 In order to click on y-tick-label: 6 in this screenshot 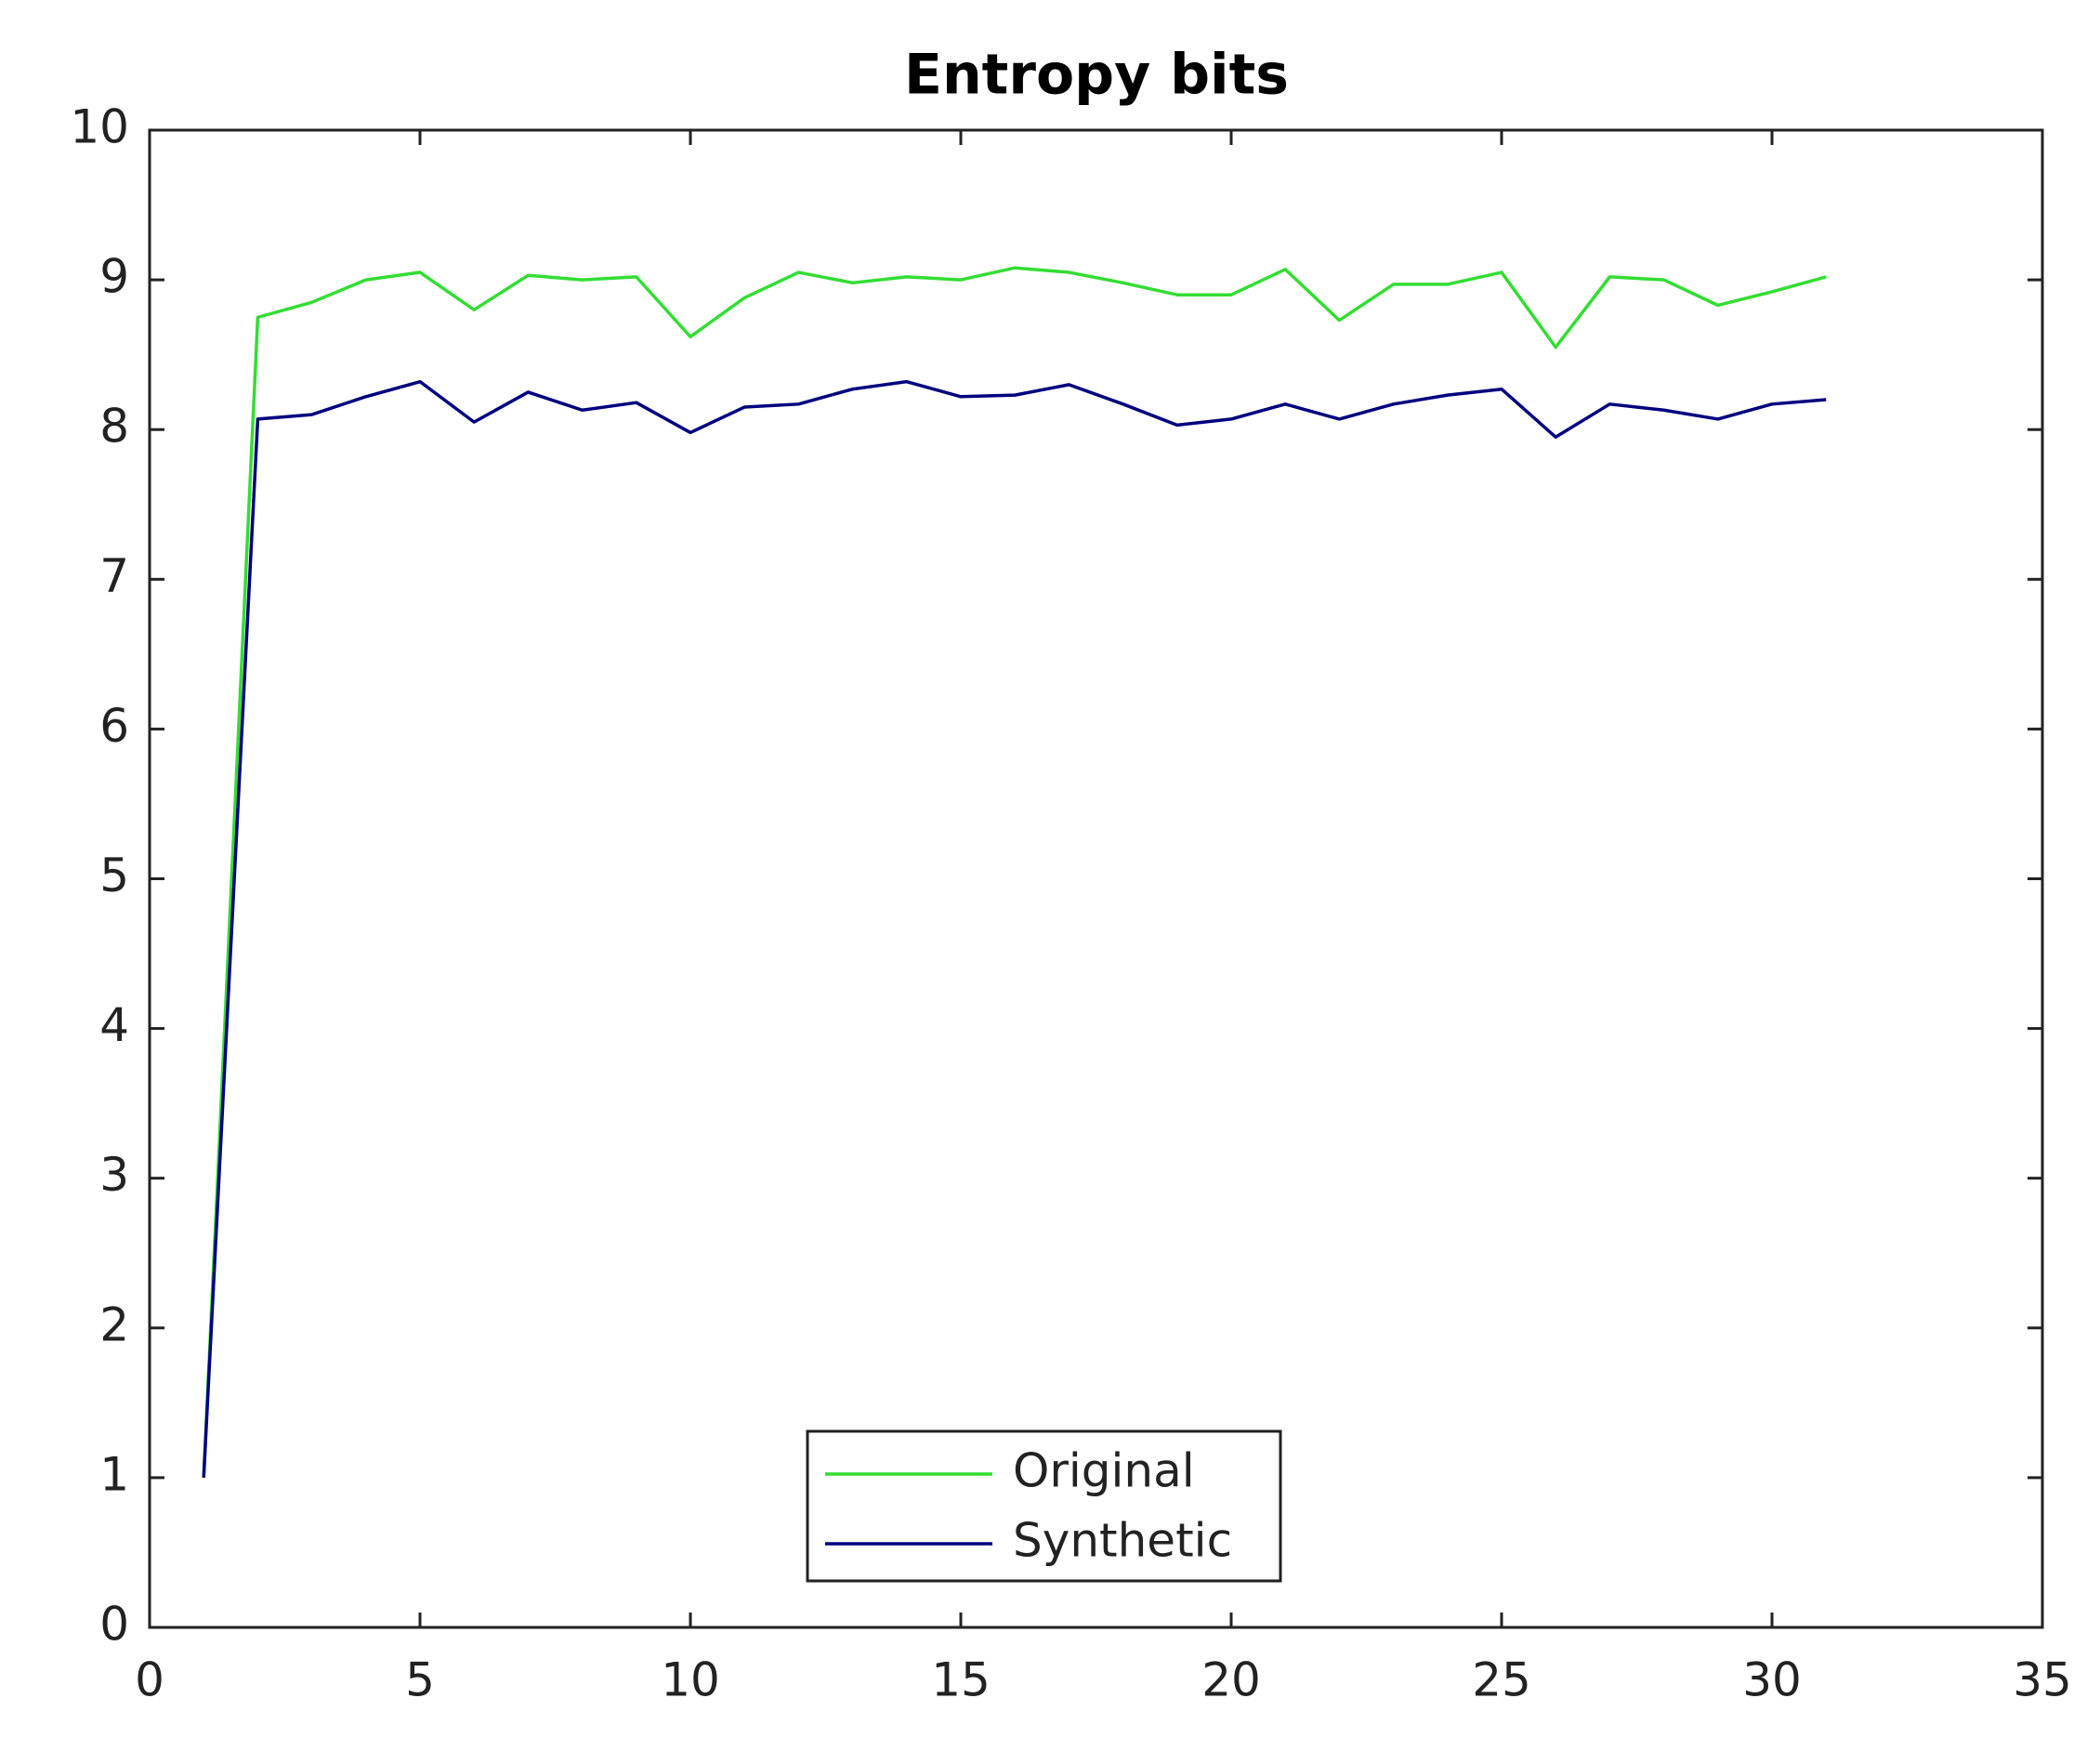, I will do `click(114, 726)`.